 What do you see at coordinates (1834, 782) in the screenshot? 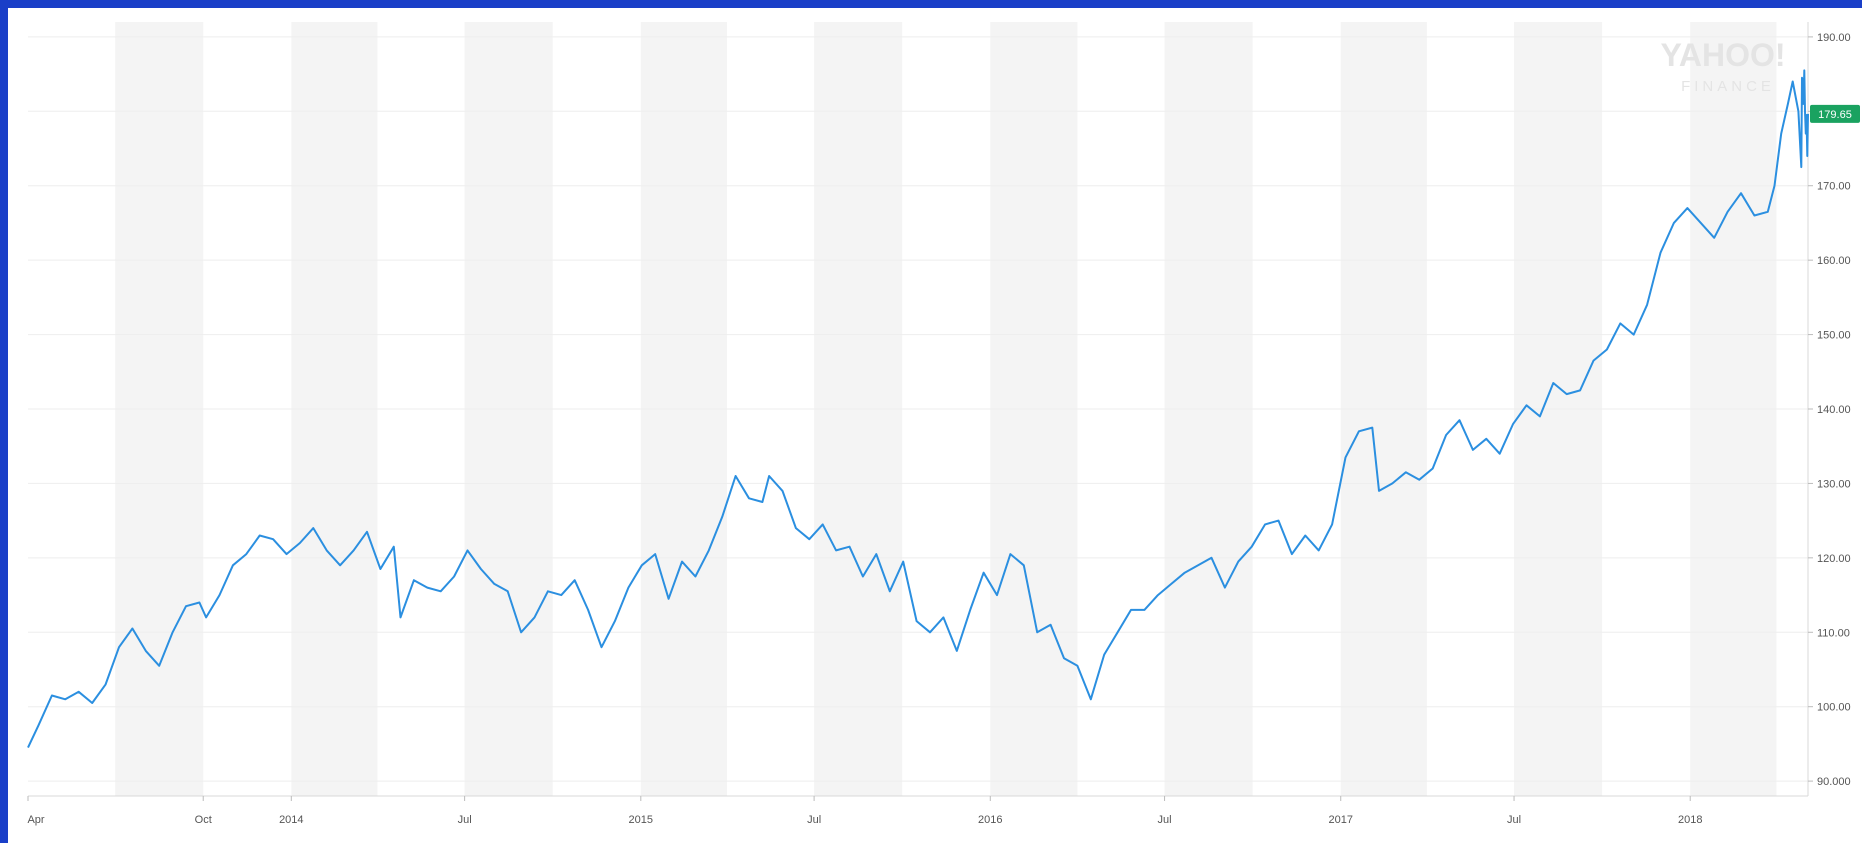
I see `y-tick-label: 90.000` at bounding box center [1834, 782].